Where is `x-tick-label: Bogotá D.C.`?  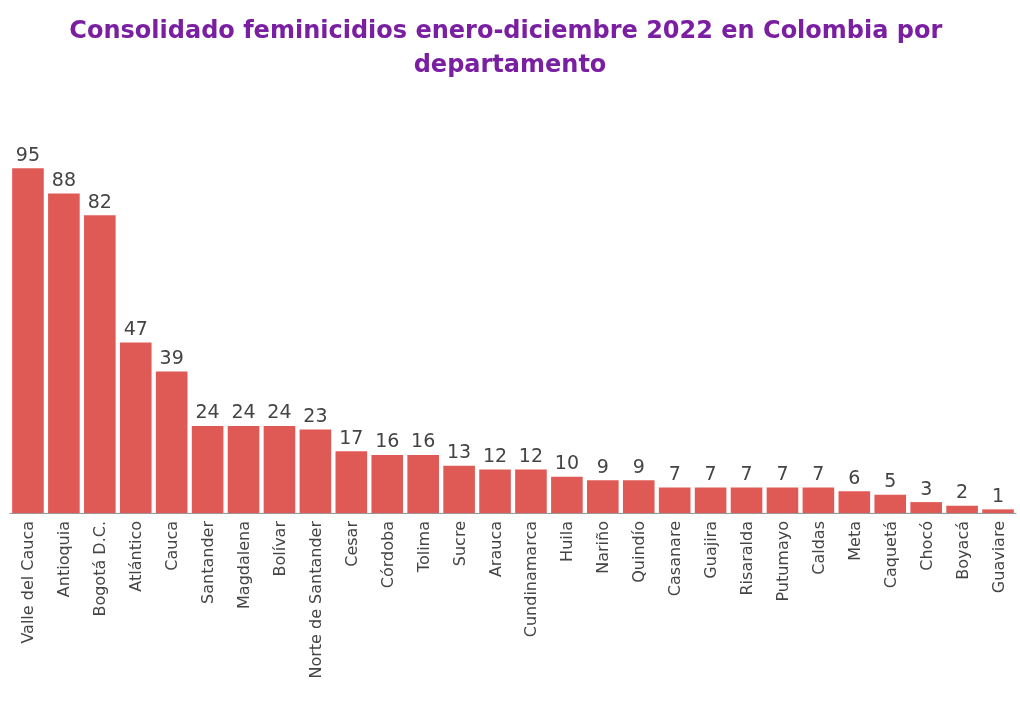
x-tick-label: Bogotá D.C. is located at coordinates (100, 569).